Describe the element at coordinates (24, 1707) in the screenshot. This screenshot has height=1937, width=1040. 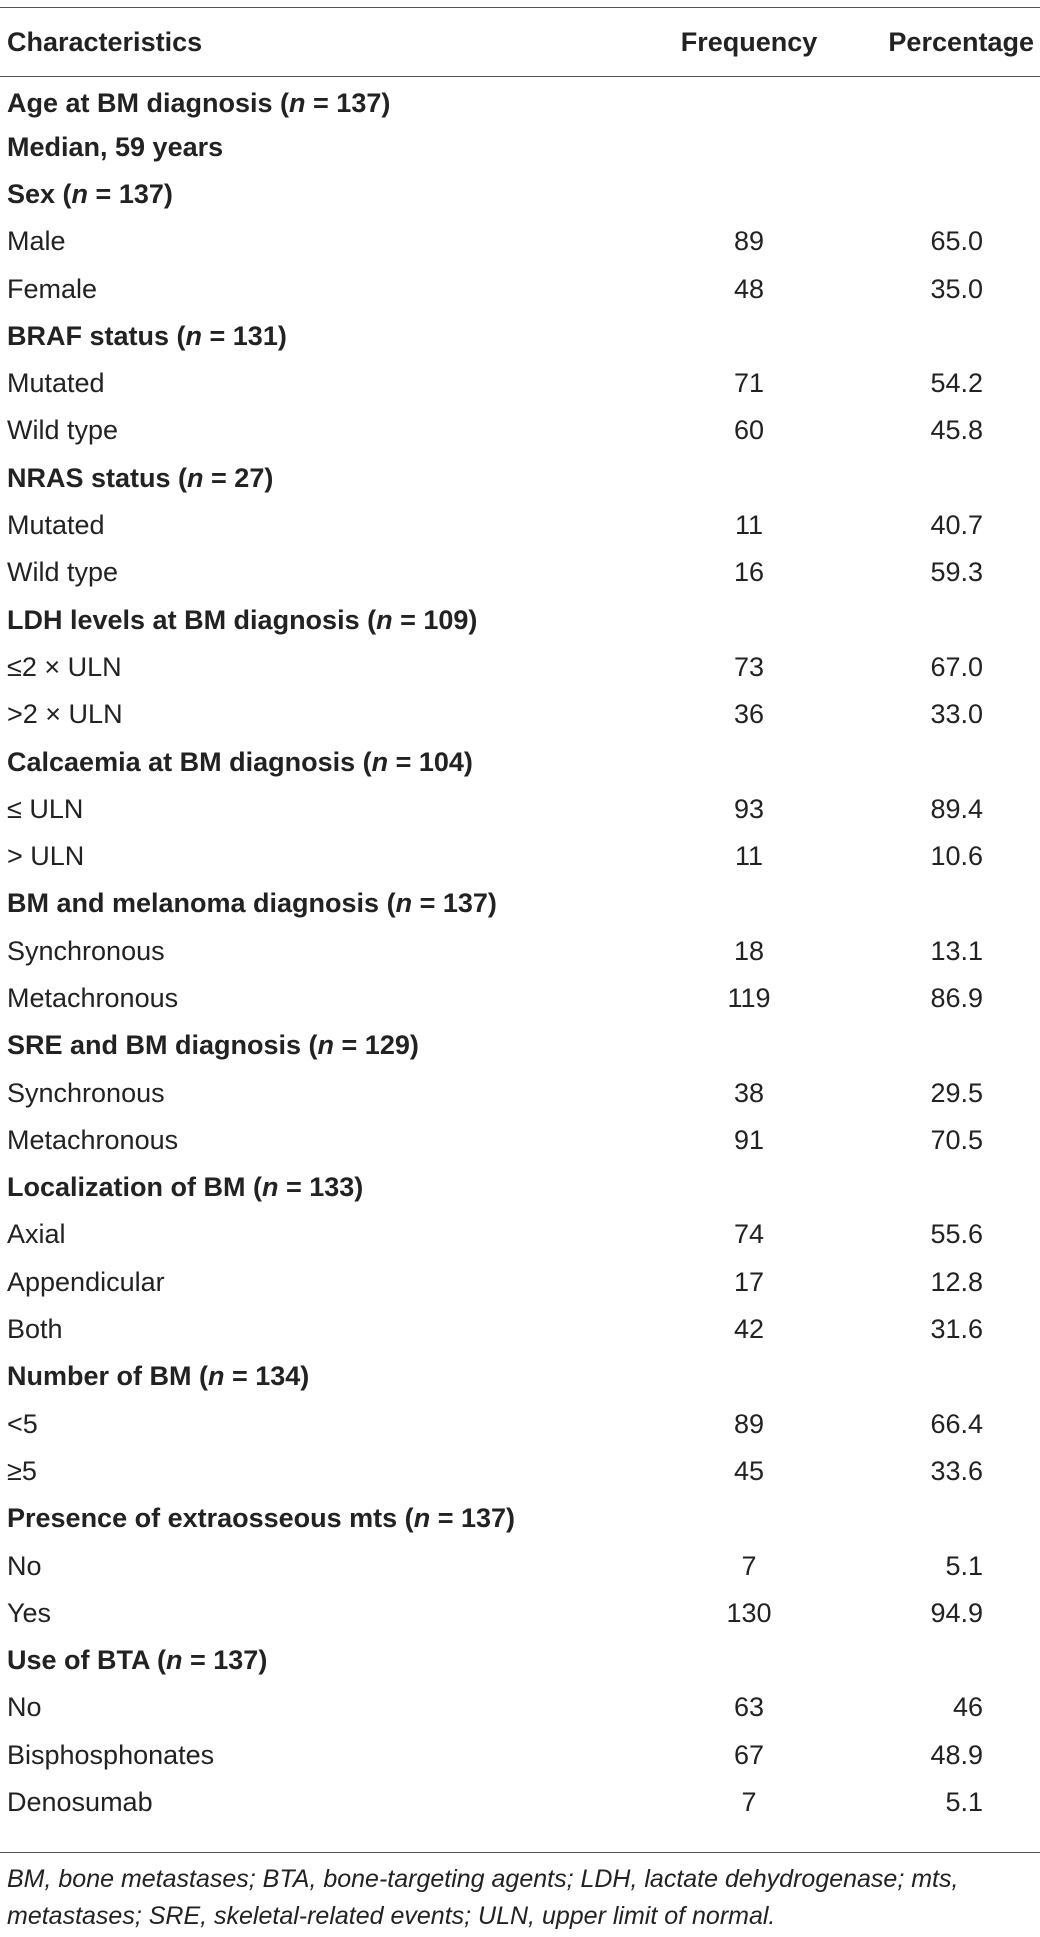
I see `row-label: No` at that location.